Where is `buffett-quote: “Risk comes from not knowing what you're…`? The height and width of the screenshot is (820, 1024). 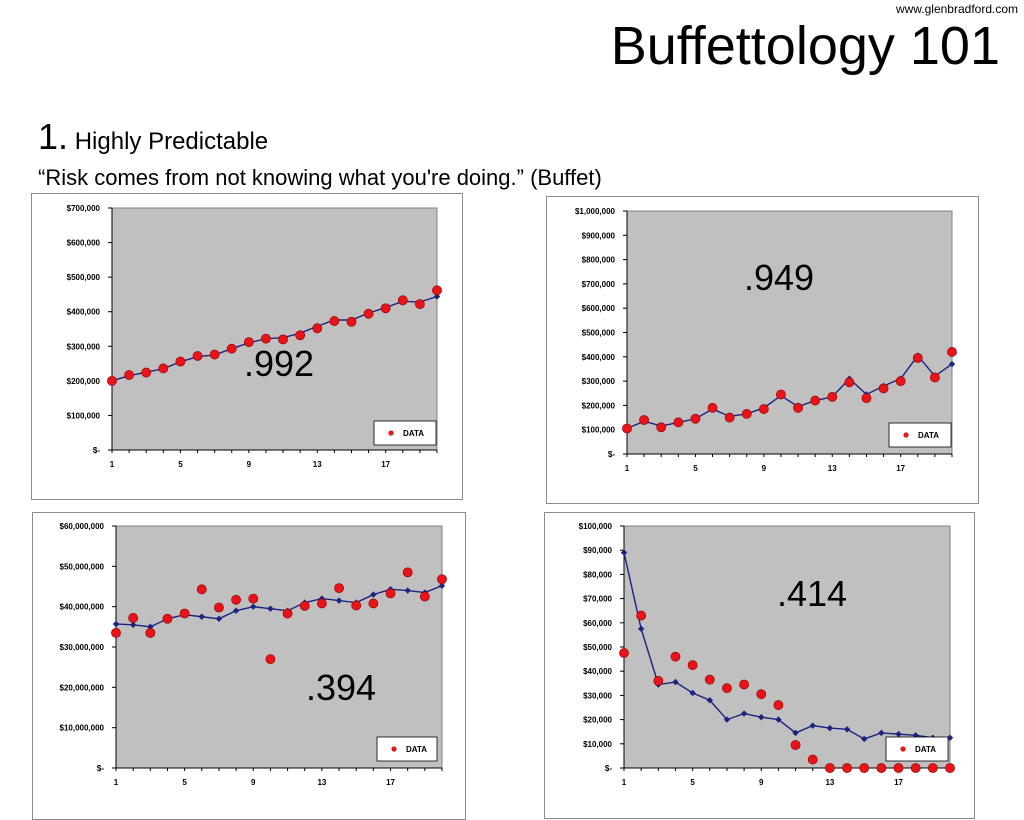 buffett-quote: “Risk comes from not knowing what you're… is located at coordinates (320, 177).